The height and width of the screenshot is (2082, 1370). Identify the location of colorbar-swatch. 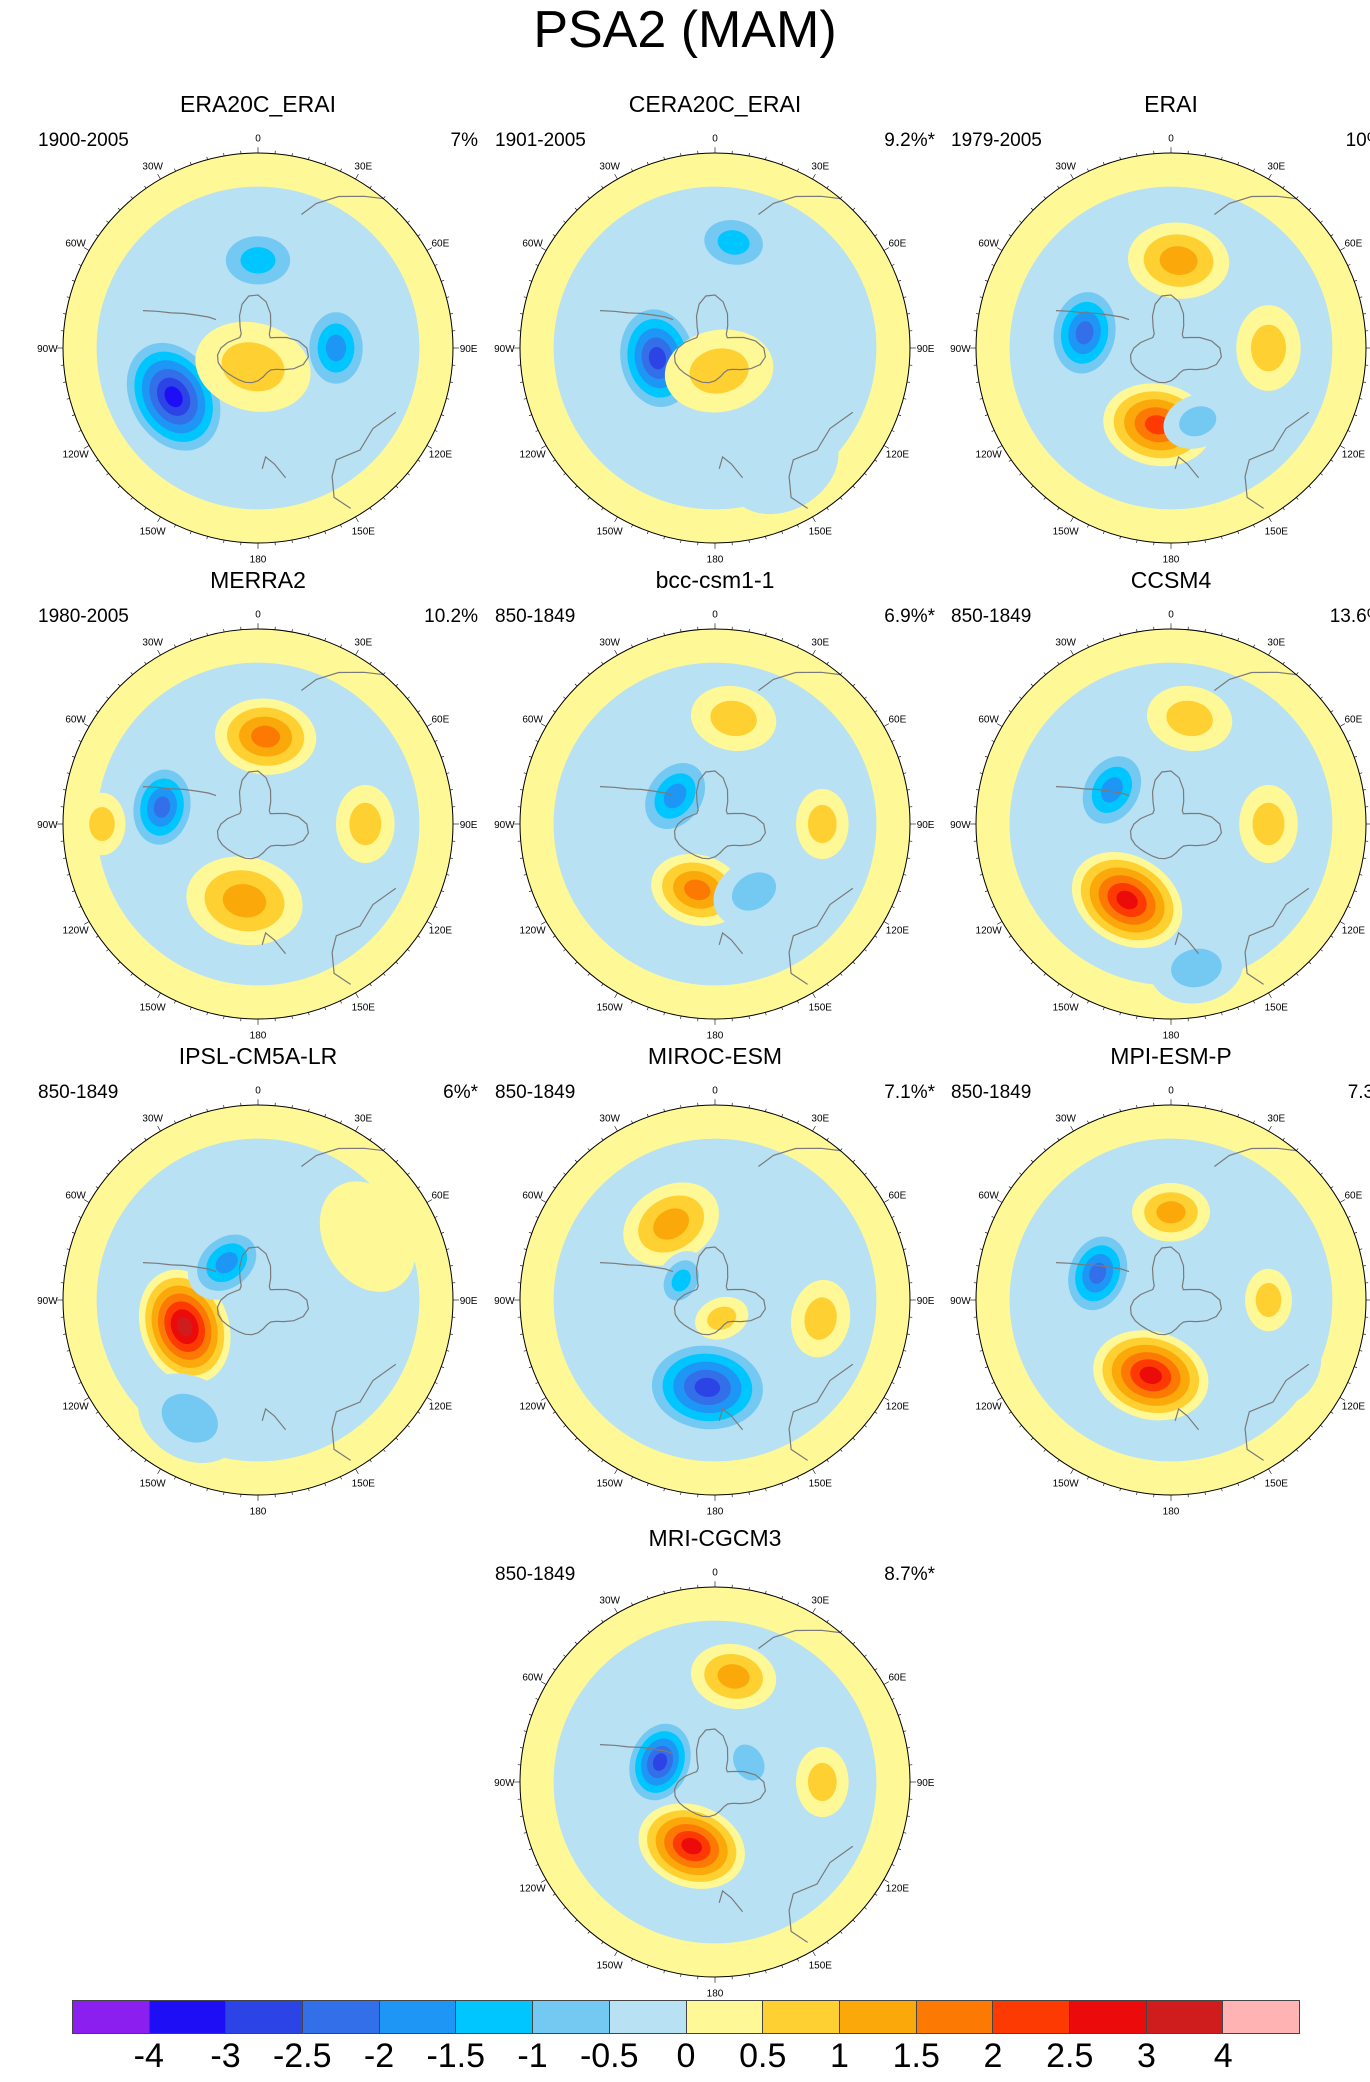
(111, 2017).